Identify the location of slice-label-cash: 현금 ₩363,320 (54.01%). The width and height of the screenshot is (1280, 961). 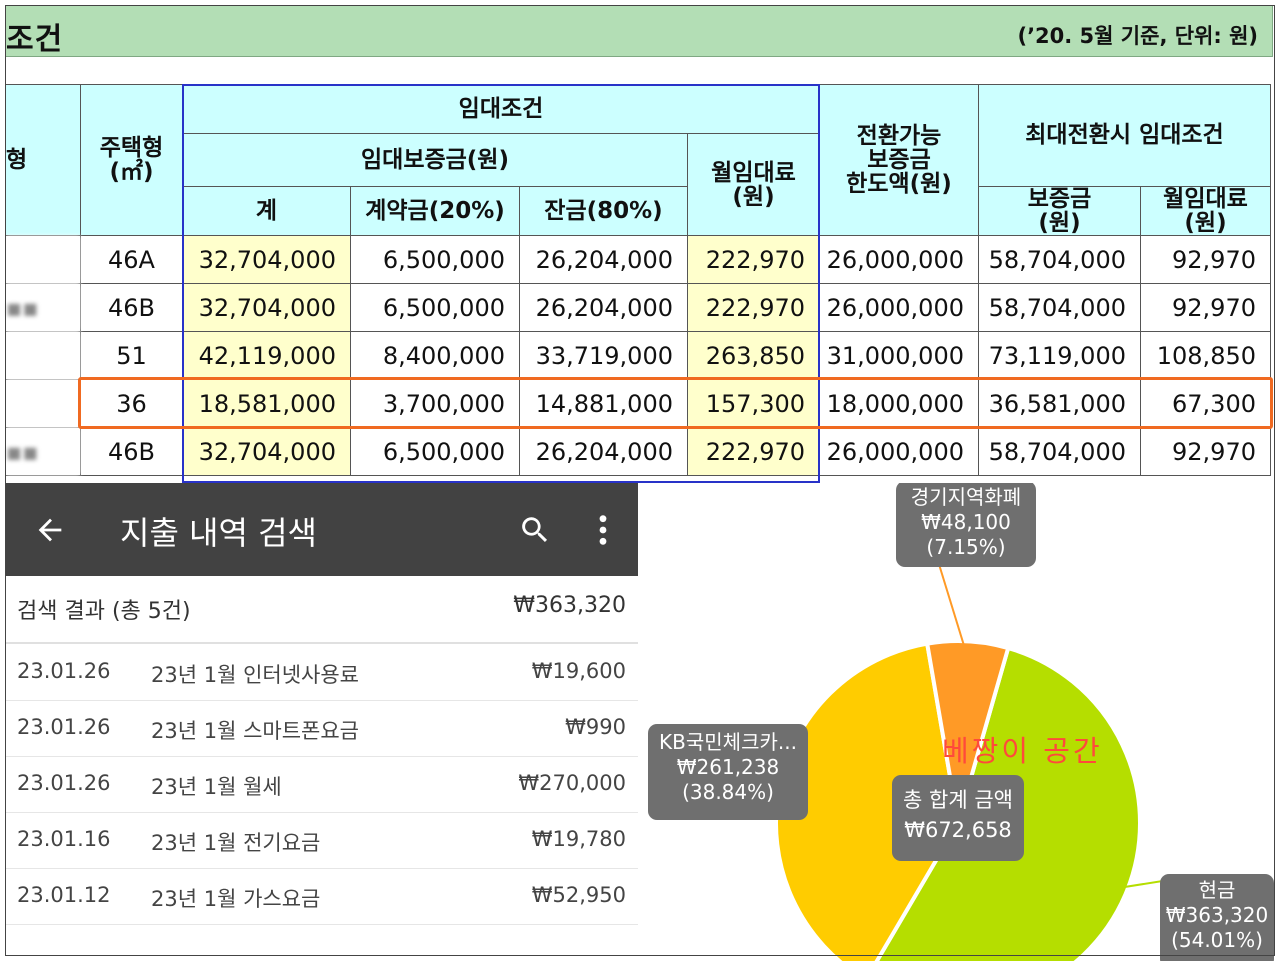
(1217, 917).